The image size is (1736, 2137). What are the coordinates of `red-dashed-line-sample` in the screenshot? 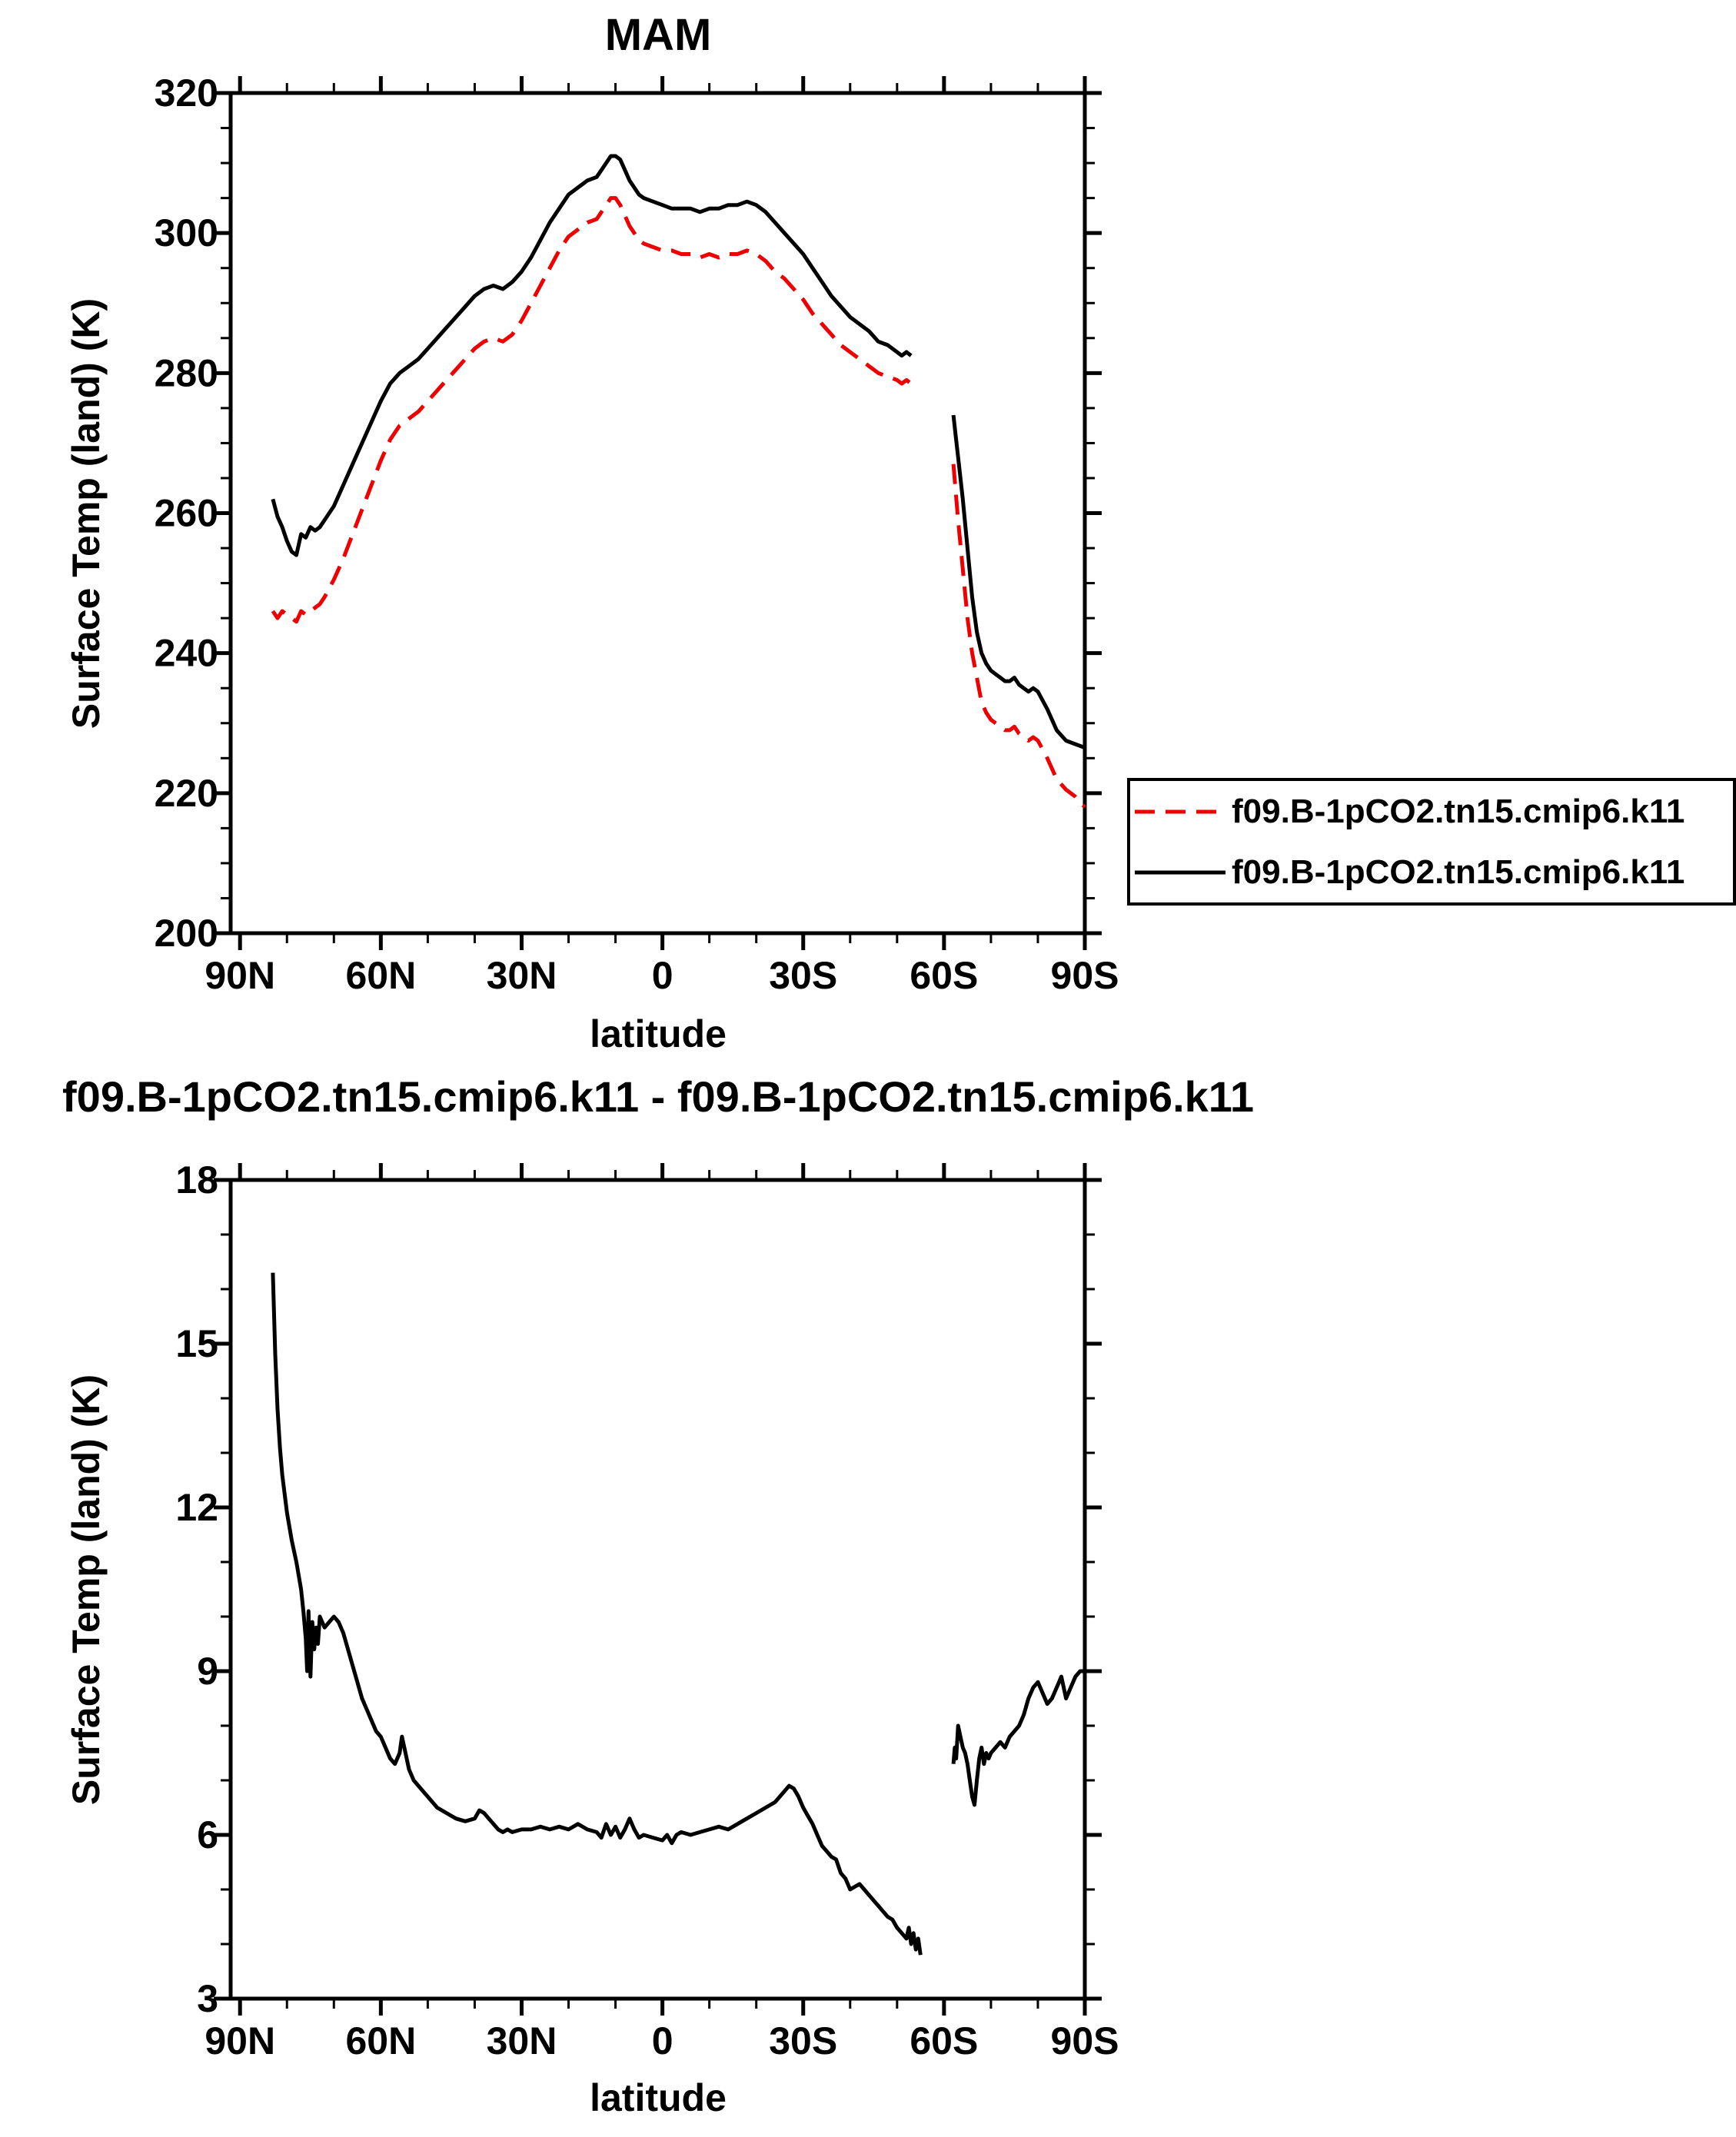 It's located at (1180, 811).